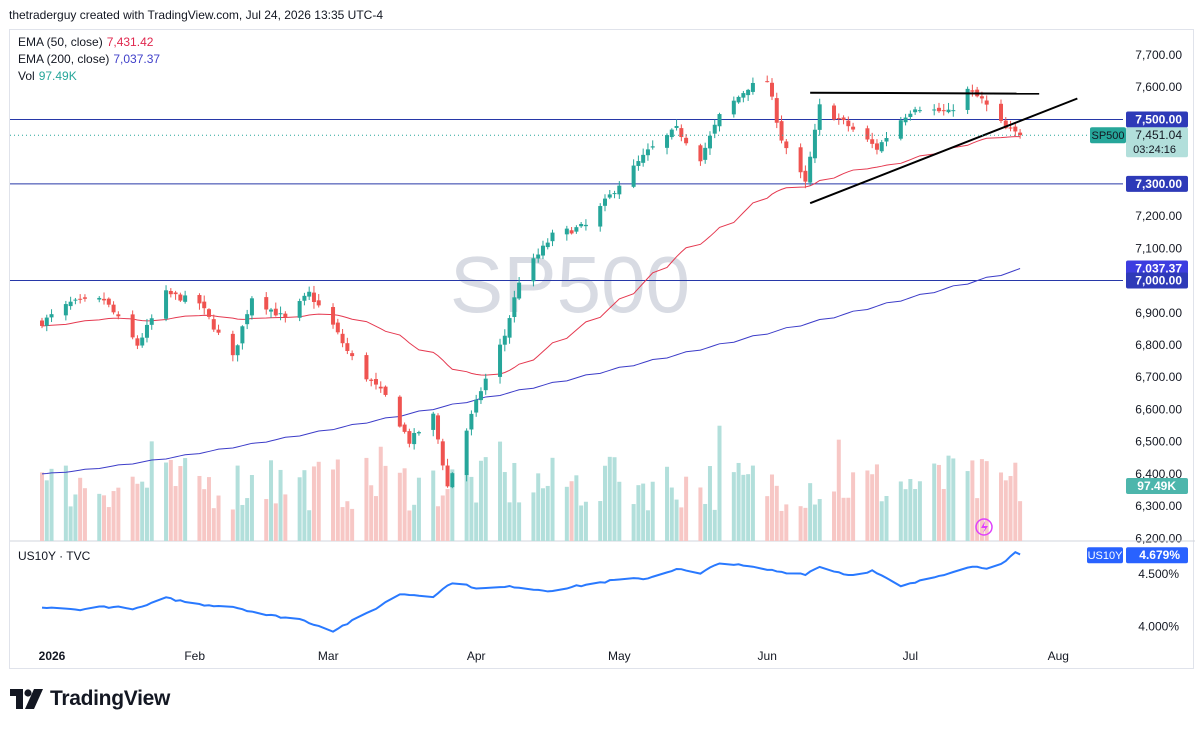 The height and width of the screenshot is (729, 1204). Describe the element at coordinates (1158, 538) in the screenshot. I see `price-axis-tick: 6,200.00` at that location.